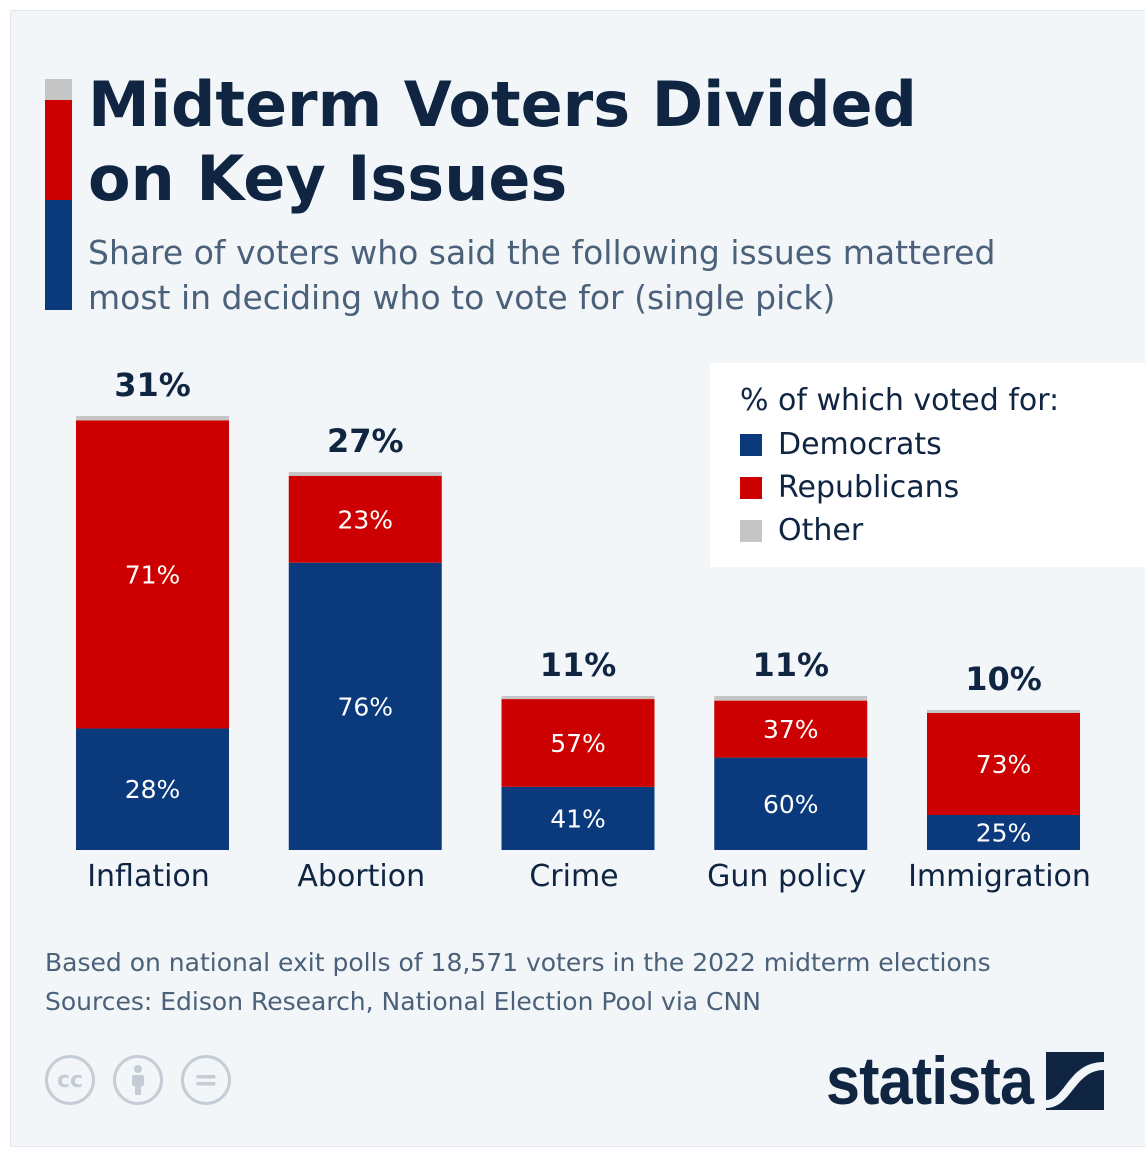 This screenshot has width=1145, height=1151. Describe the element at coordinates (502, 104) in the screenshot. I see `title-line: Midterm Voters Divided` at that location.